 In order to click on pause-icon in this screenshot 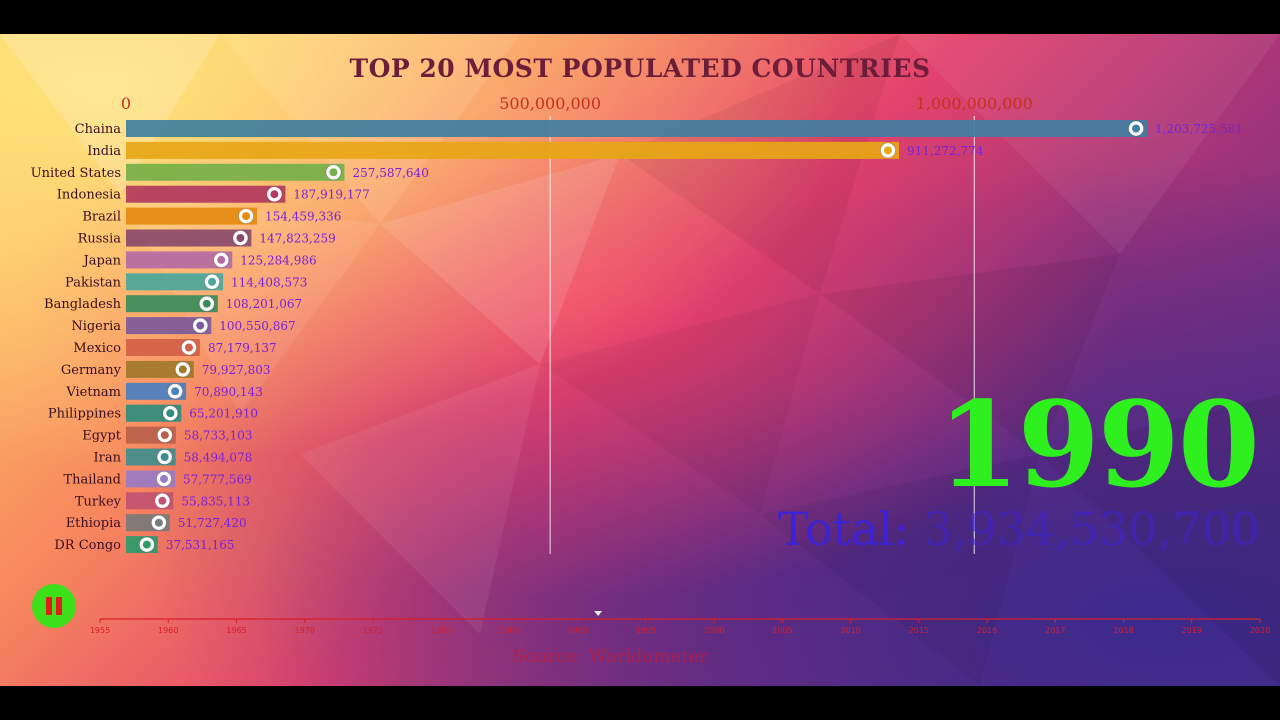, I will do `click(49, 606)`.